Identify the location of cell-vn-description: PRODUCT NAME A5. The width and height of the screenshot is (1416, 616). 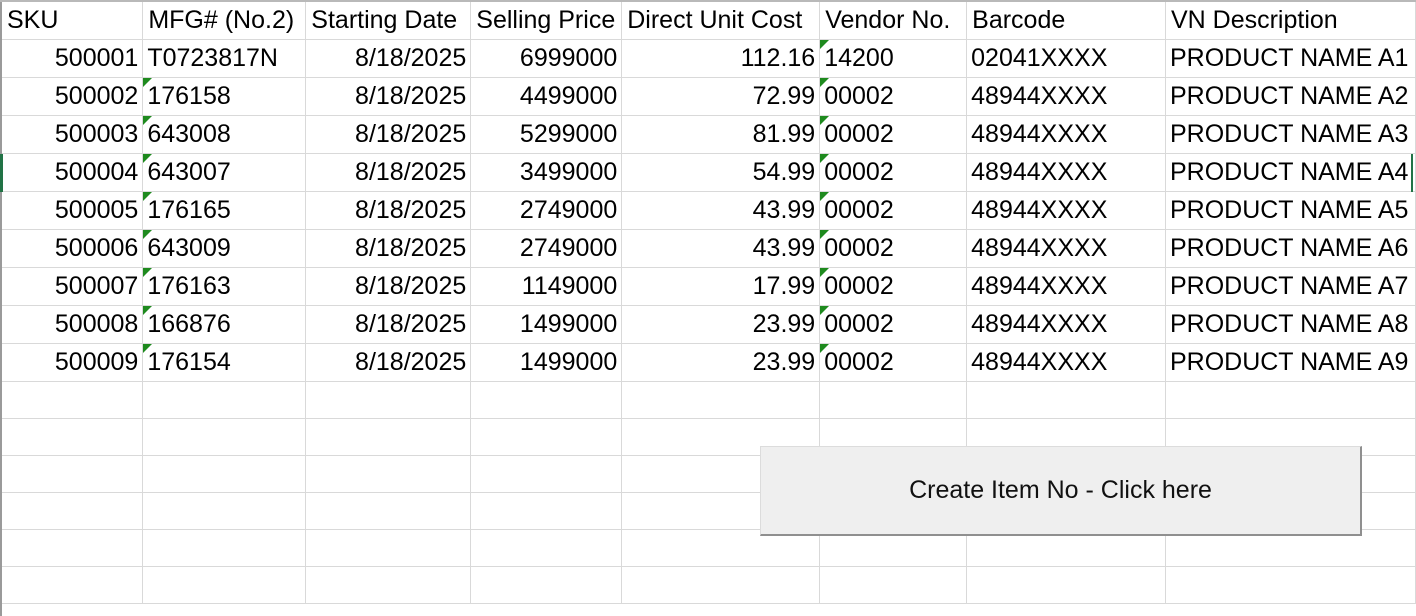
(1290, 210).